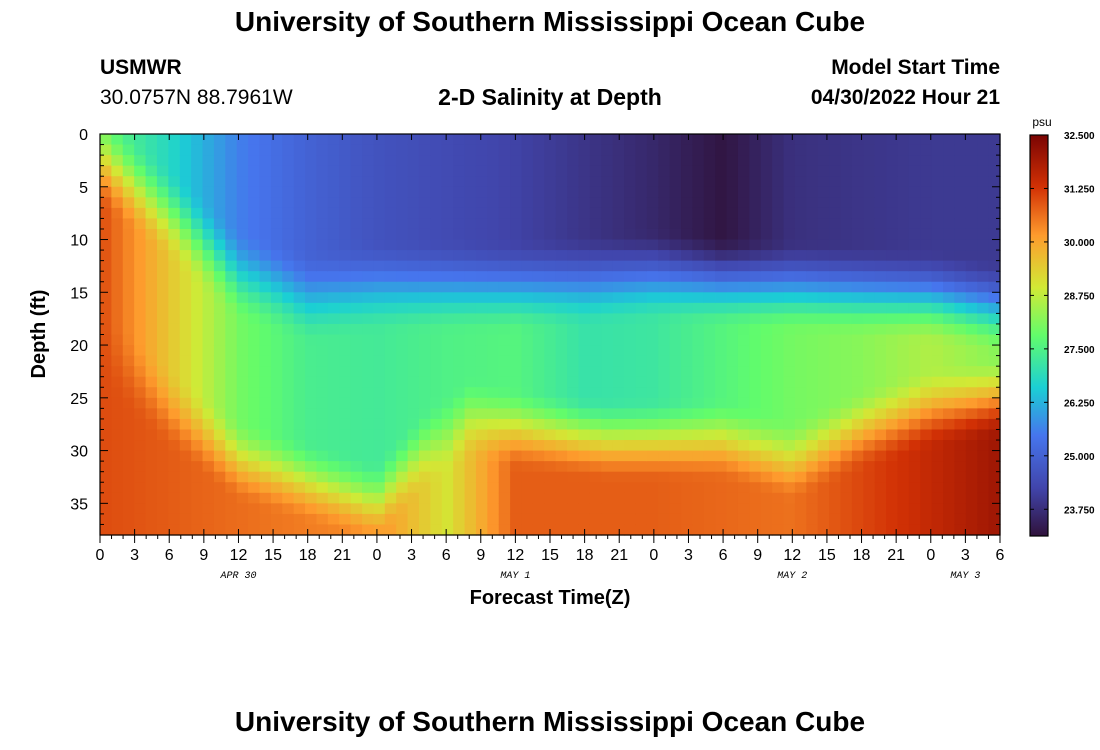 The image size is (1100, 750). What do you see at coordinates (550, 555) in the screenshot?
I see `x-tick-label: 15` at bounding box center [550, 555].